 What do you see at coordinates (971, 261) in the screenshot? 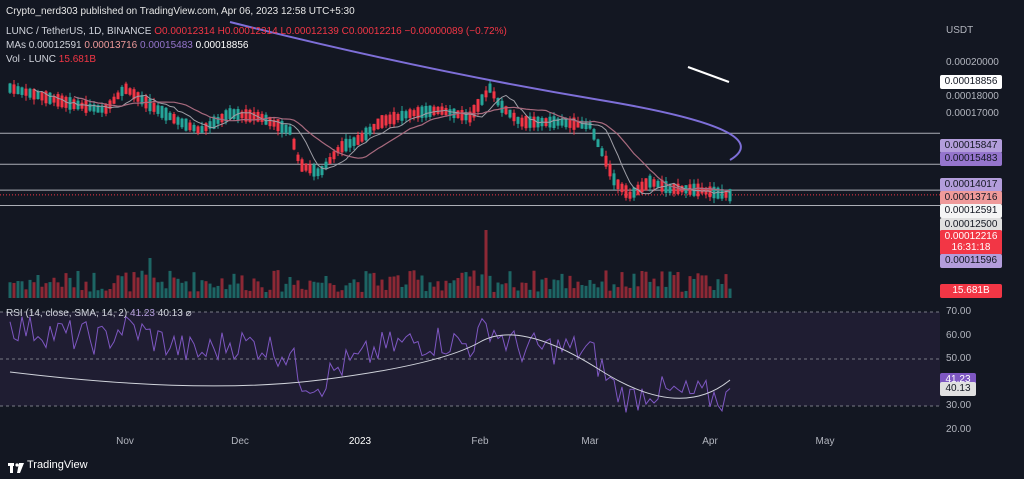
I see `price-badge: 0.00011596` at bounding box center [971, 261].